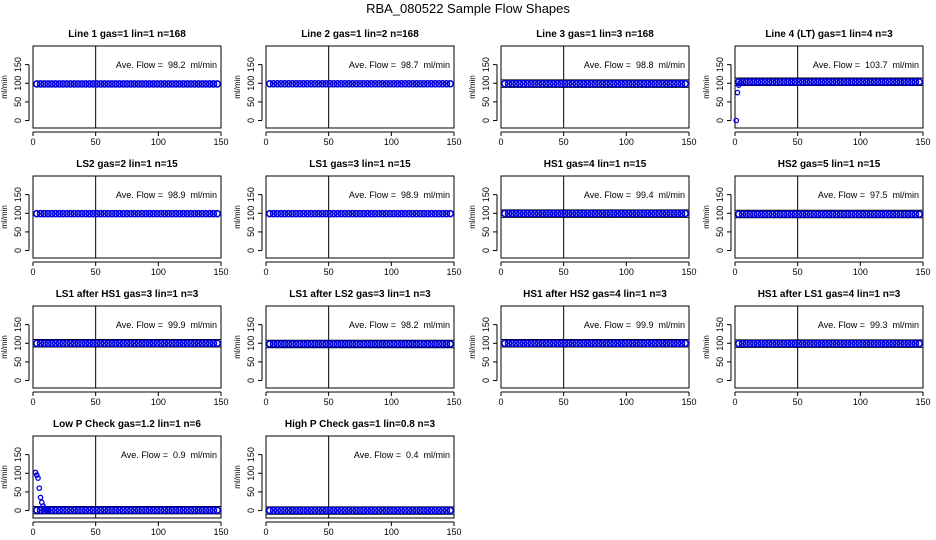 Image resolution: width=936 pixels, height=540 pixels. I want to click on panel-title: LS1 after LS2 gas=3 lin=1 n=3, so click(360, 294).